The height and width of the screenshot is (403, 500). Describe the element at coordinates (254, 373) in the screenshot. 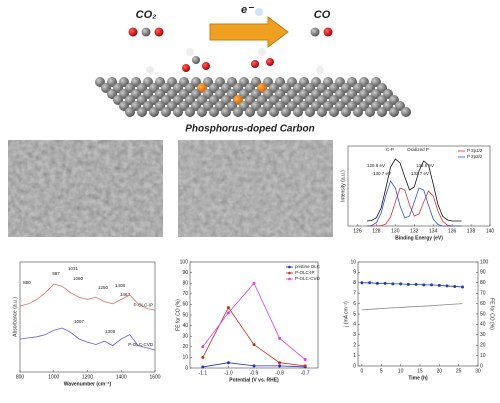

I see `x-tick-label: -0.9` at that location.